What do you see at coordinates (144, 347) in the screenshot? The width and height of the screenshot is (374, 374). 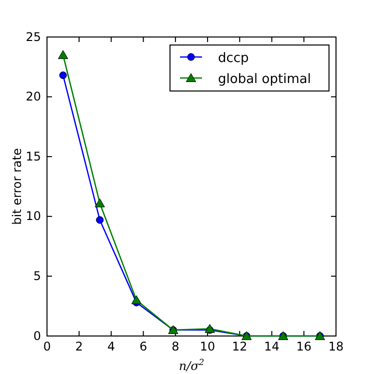 I see `x-tick-label: 6` at bounding box center [144, 347].